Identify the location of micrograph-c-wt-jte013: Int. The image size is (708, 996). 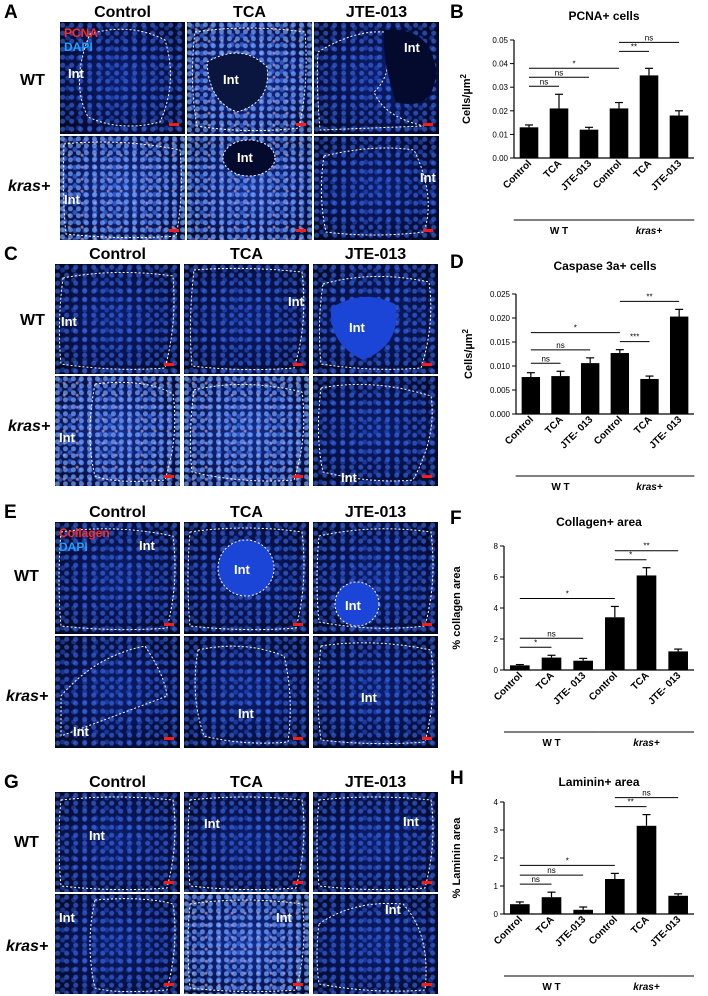
(375, 319).